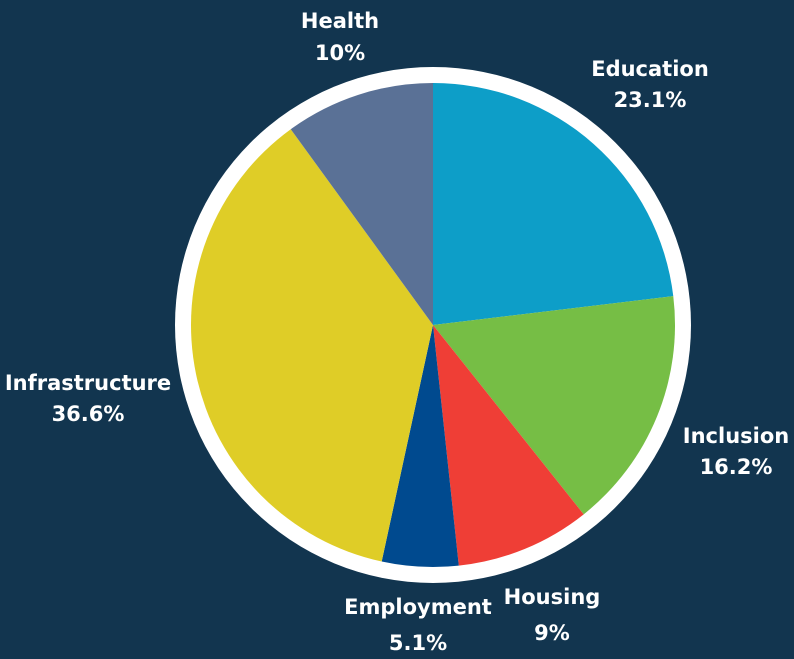  Describe the element at coordinates (650, 100) in the screenshot. I see `label-education-value: 23.1%` at that location.